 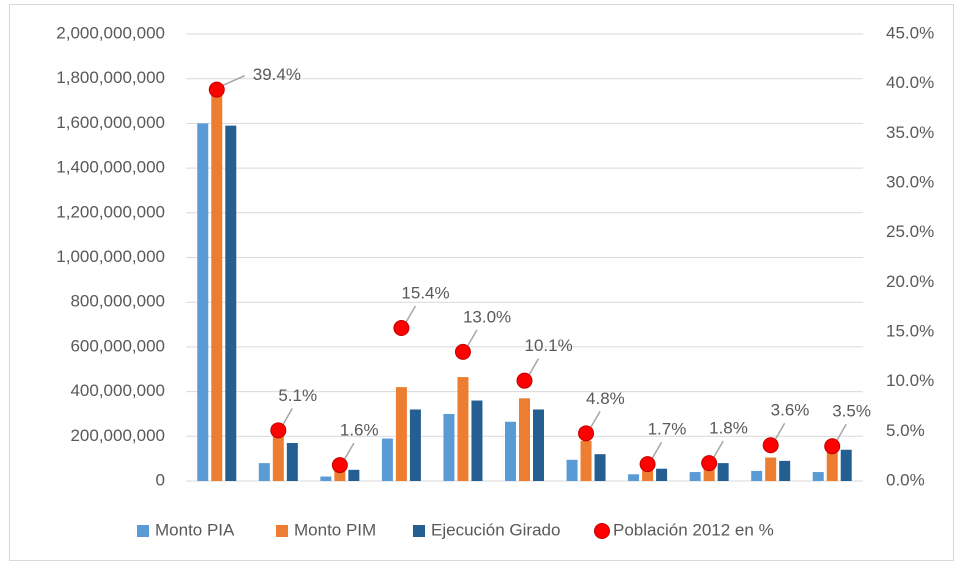 What do you see at coordinates (487, 316) in the screenshot?
I see `data-label: 13.0%` at bounding box center [487, 316].